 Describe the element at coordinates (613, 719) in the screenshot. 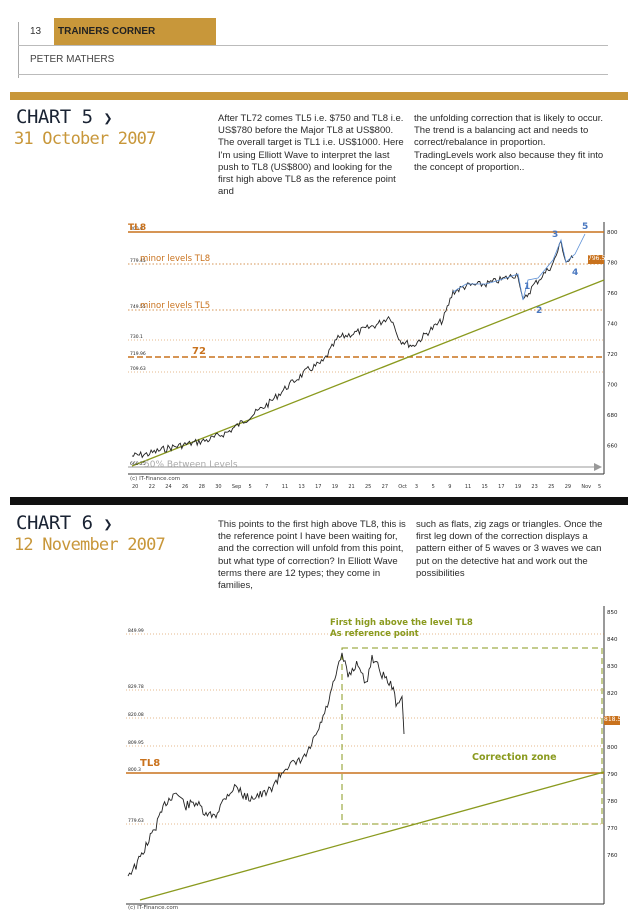

I see `chart6-price-label: 818.5` at that location.